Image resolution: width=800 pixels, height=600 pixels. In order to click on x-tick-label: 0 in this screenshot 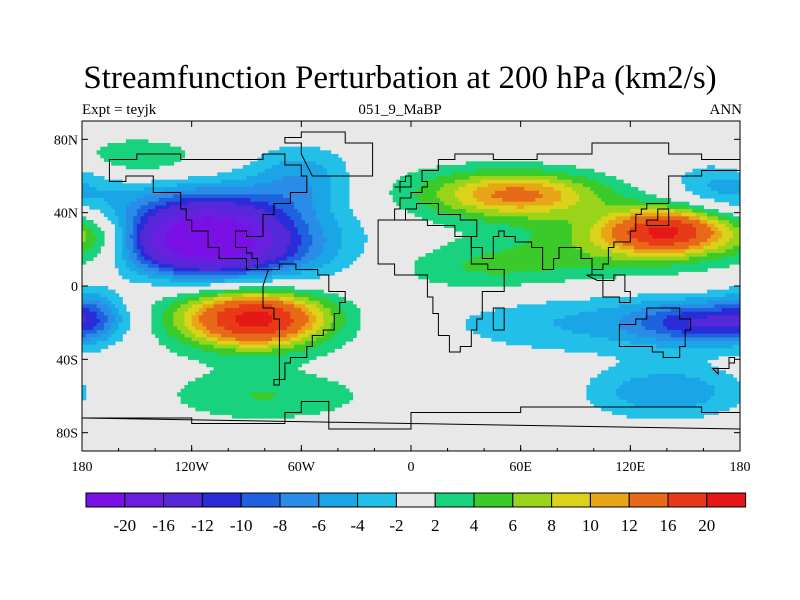, I will do `click(411, 467)`.